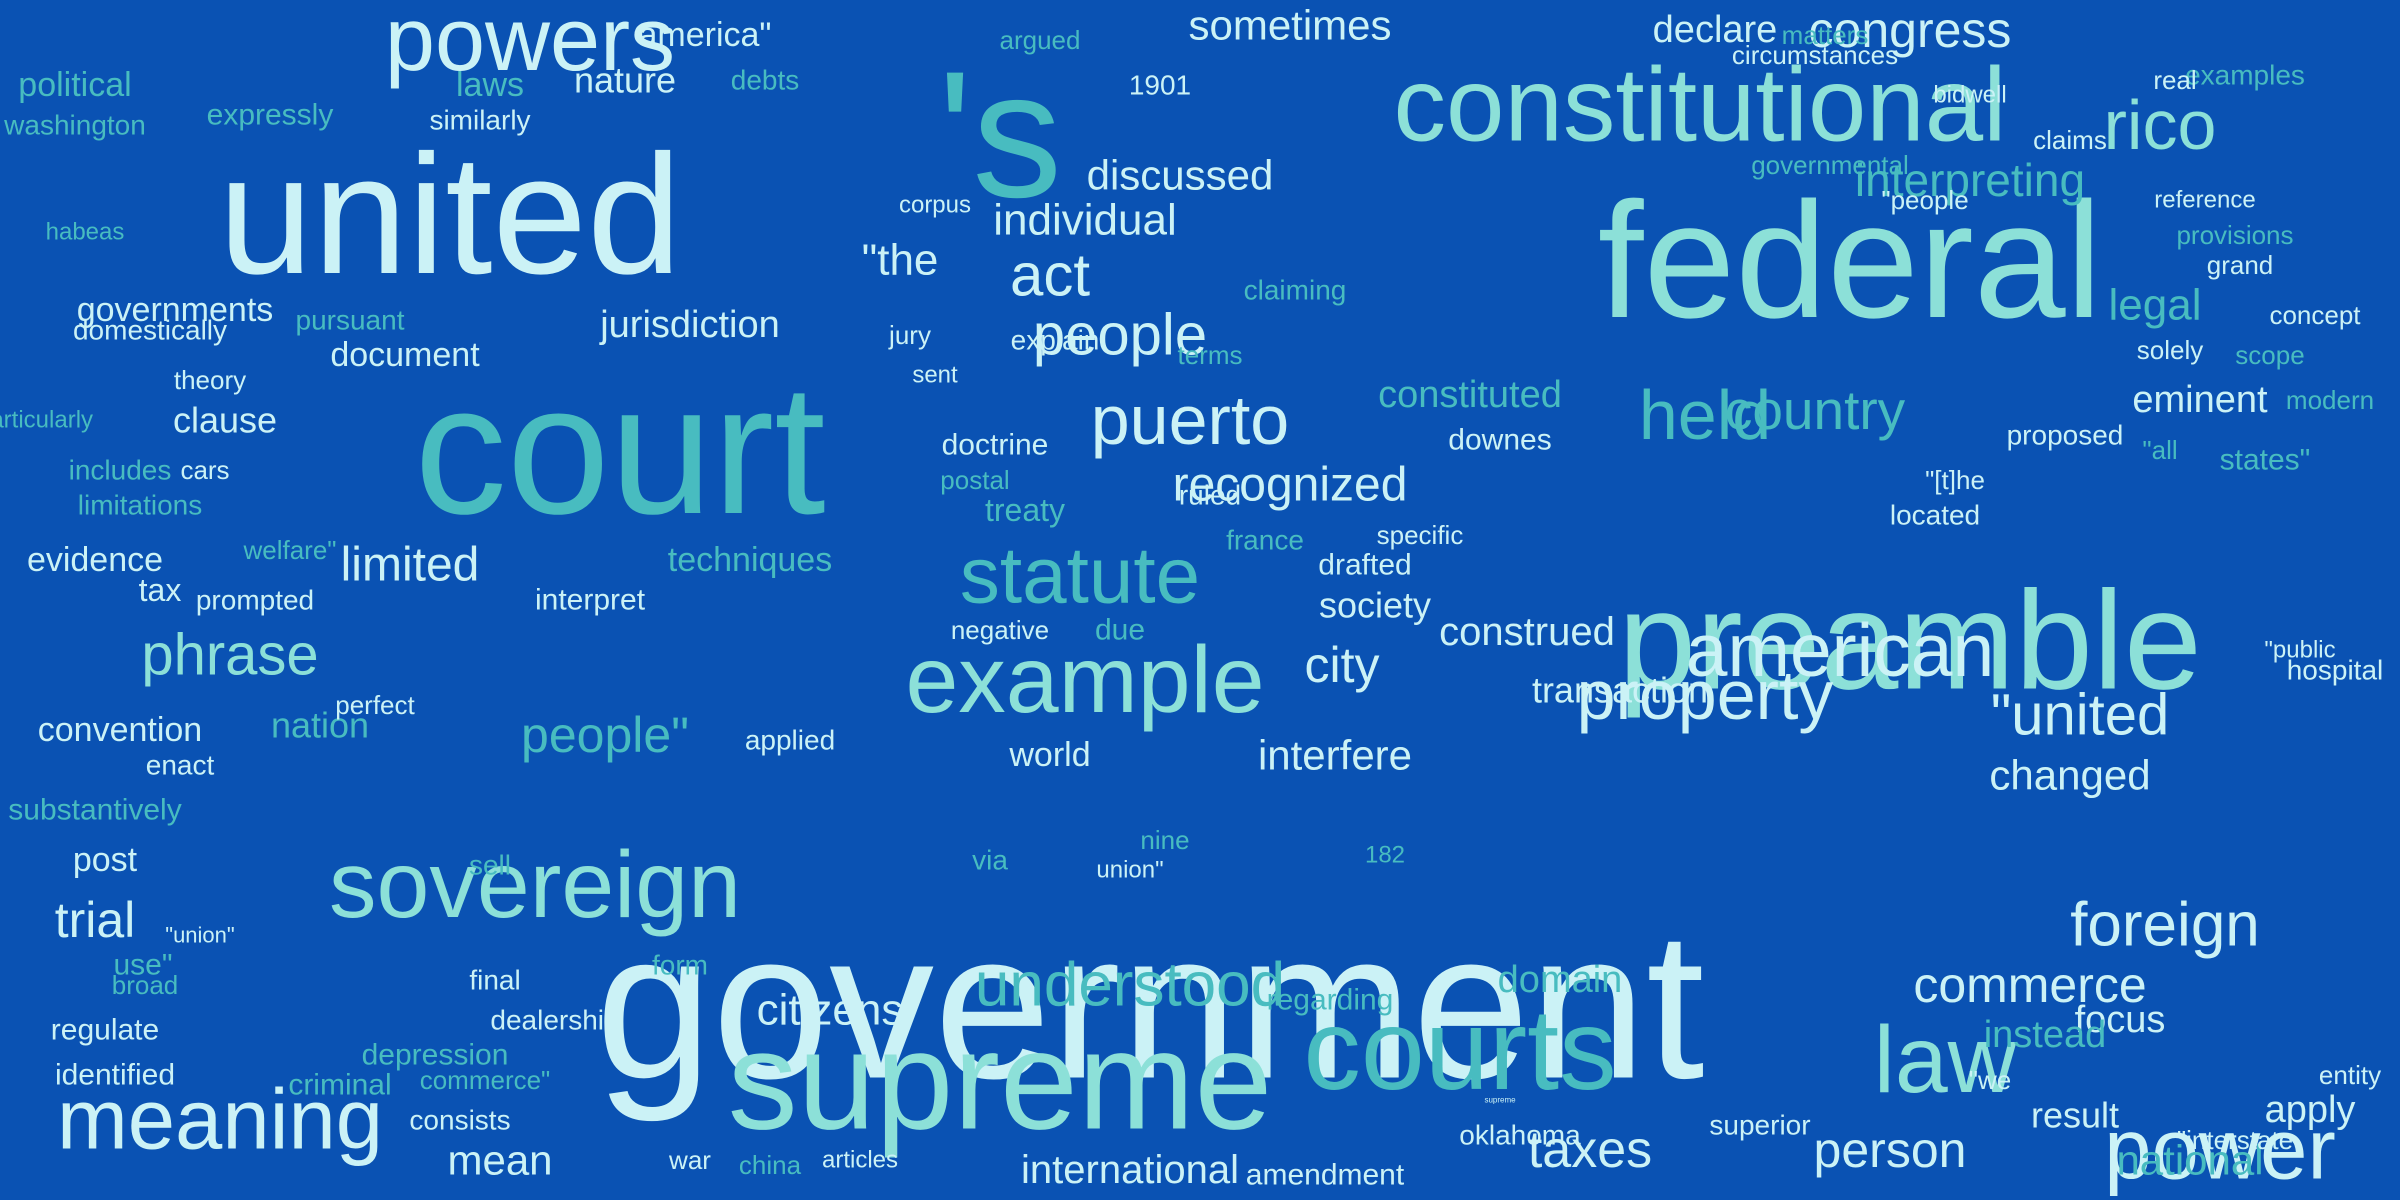 The image size is (2400, 1200). Describe the element at coordinates (1364, 565) in the screenshot. I see `word-89: drafted` at that location.